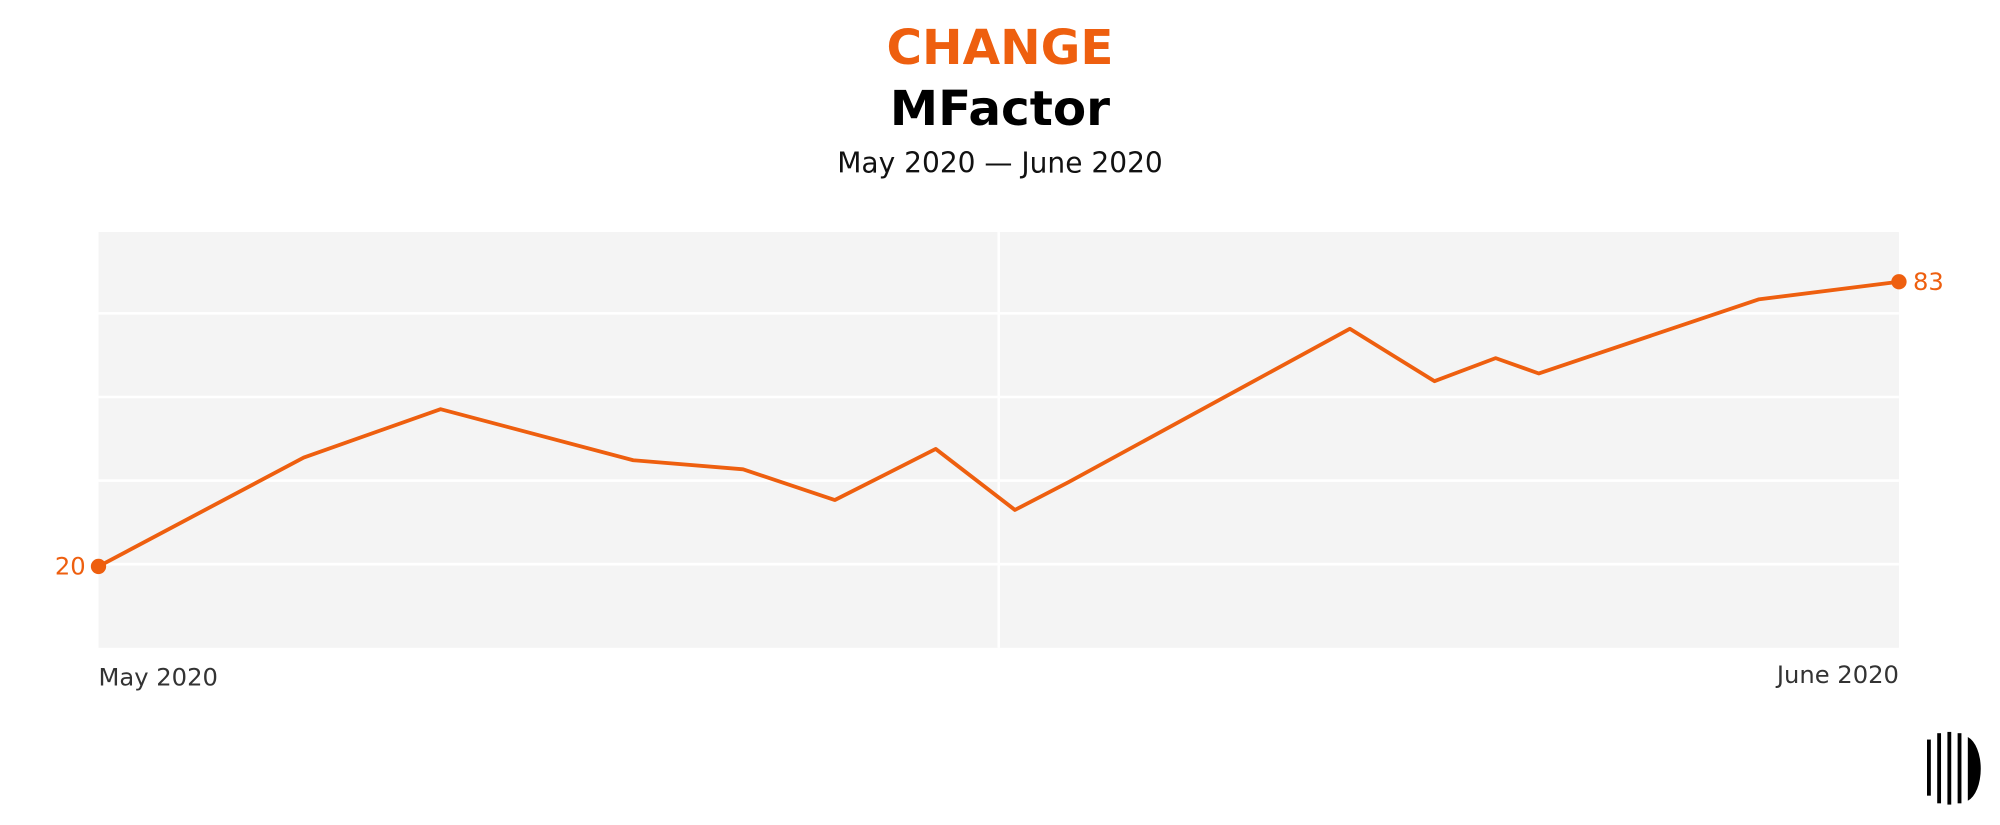  I want to click on x-tick-label: May 2020, so click(157, 677).